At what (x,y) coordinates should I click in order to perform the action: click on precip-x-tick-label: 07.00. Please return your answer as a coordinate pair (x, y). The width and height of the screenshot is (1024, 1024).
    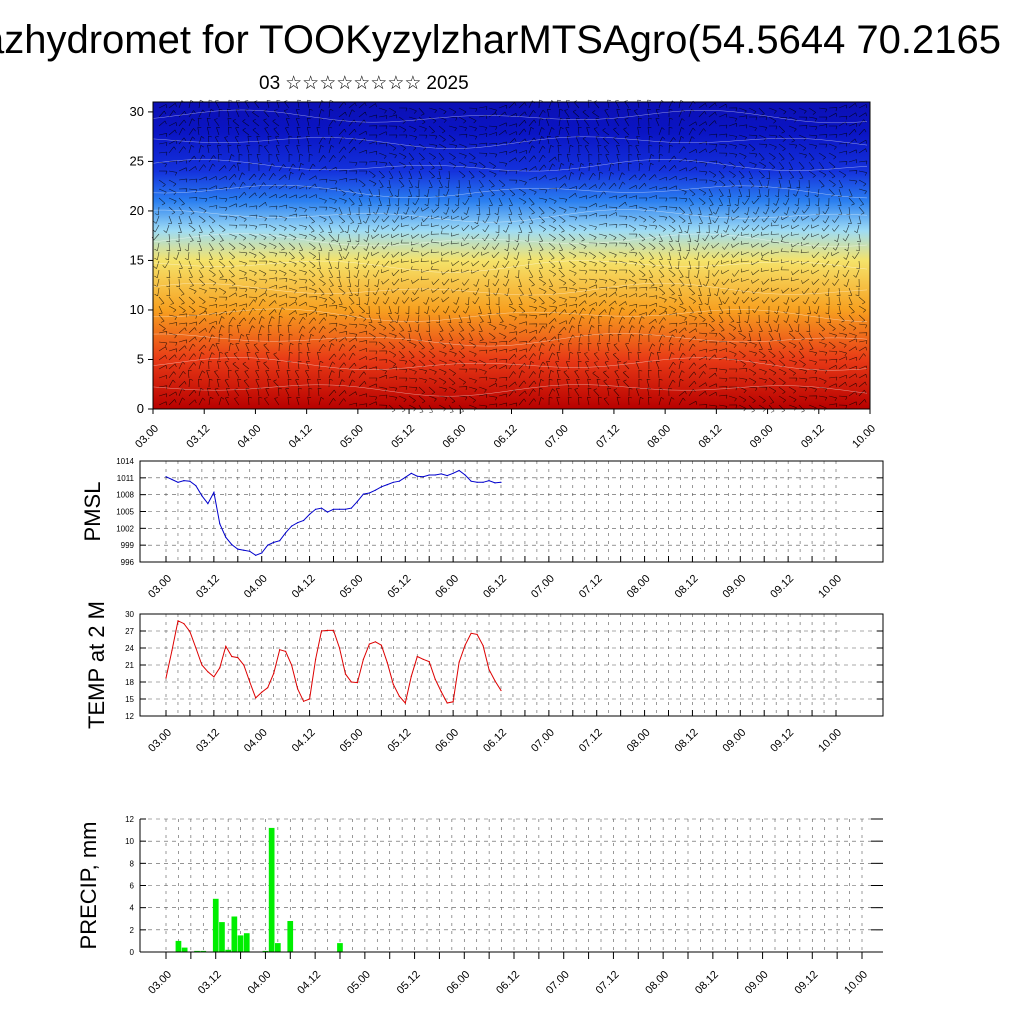
    Looking at the image, I should click on (558, 983).